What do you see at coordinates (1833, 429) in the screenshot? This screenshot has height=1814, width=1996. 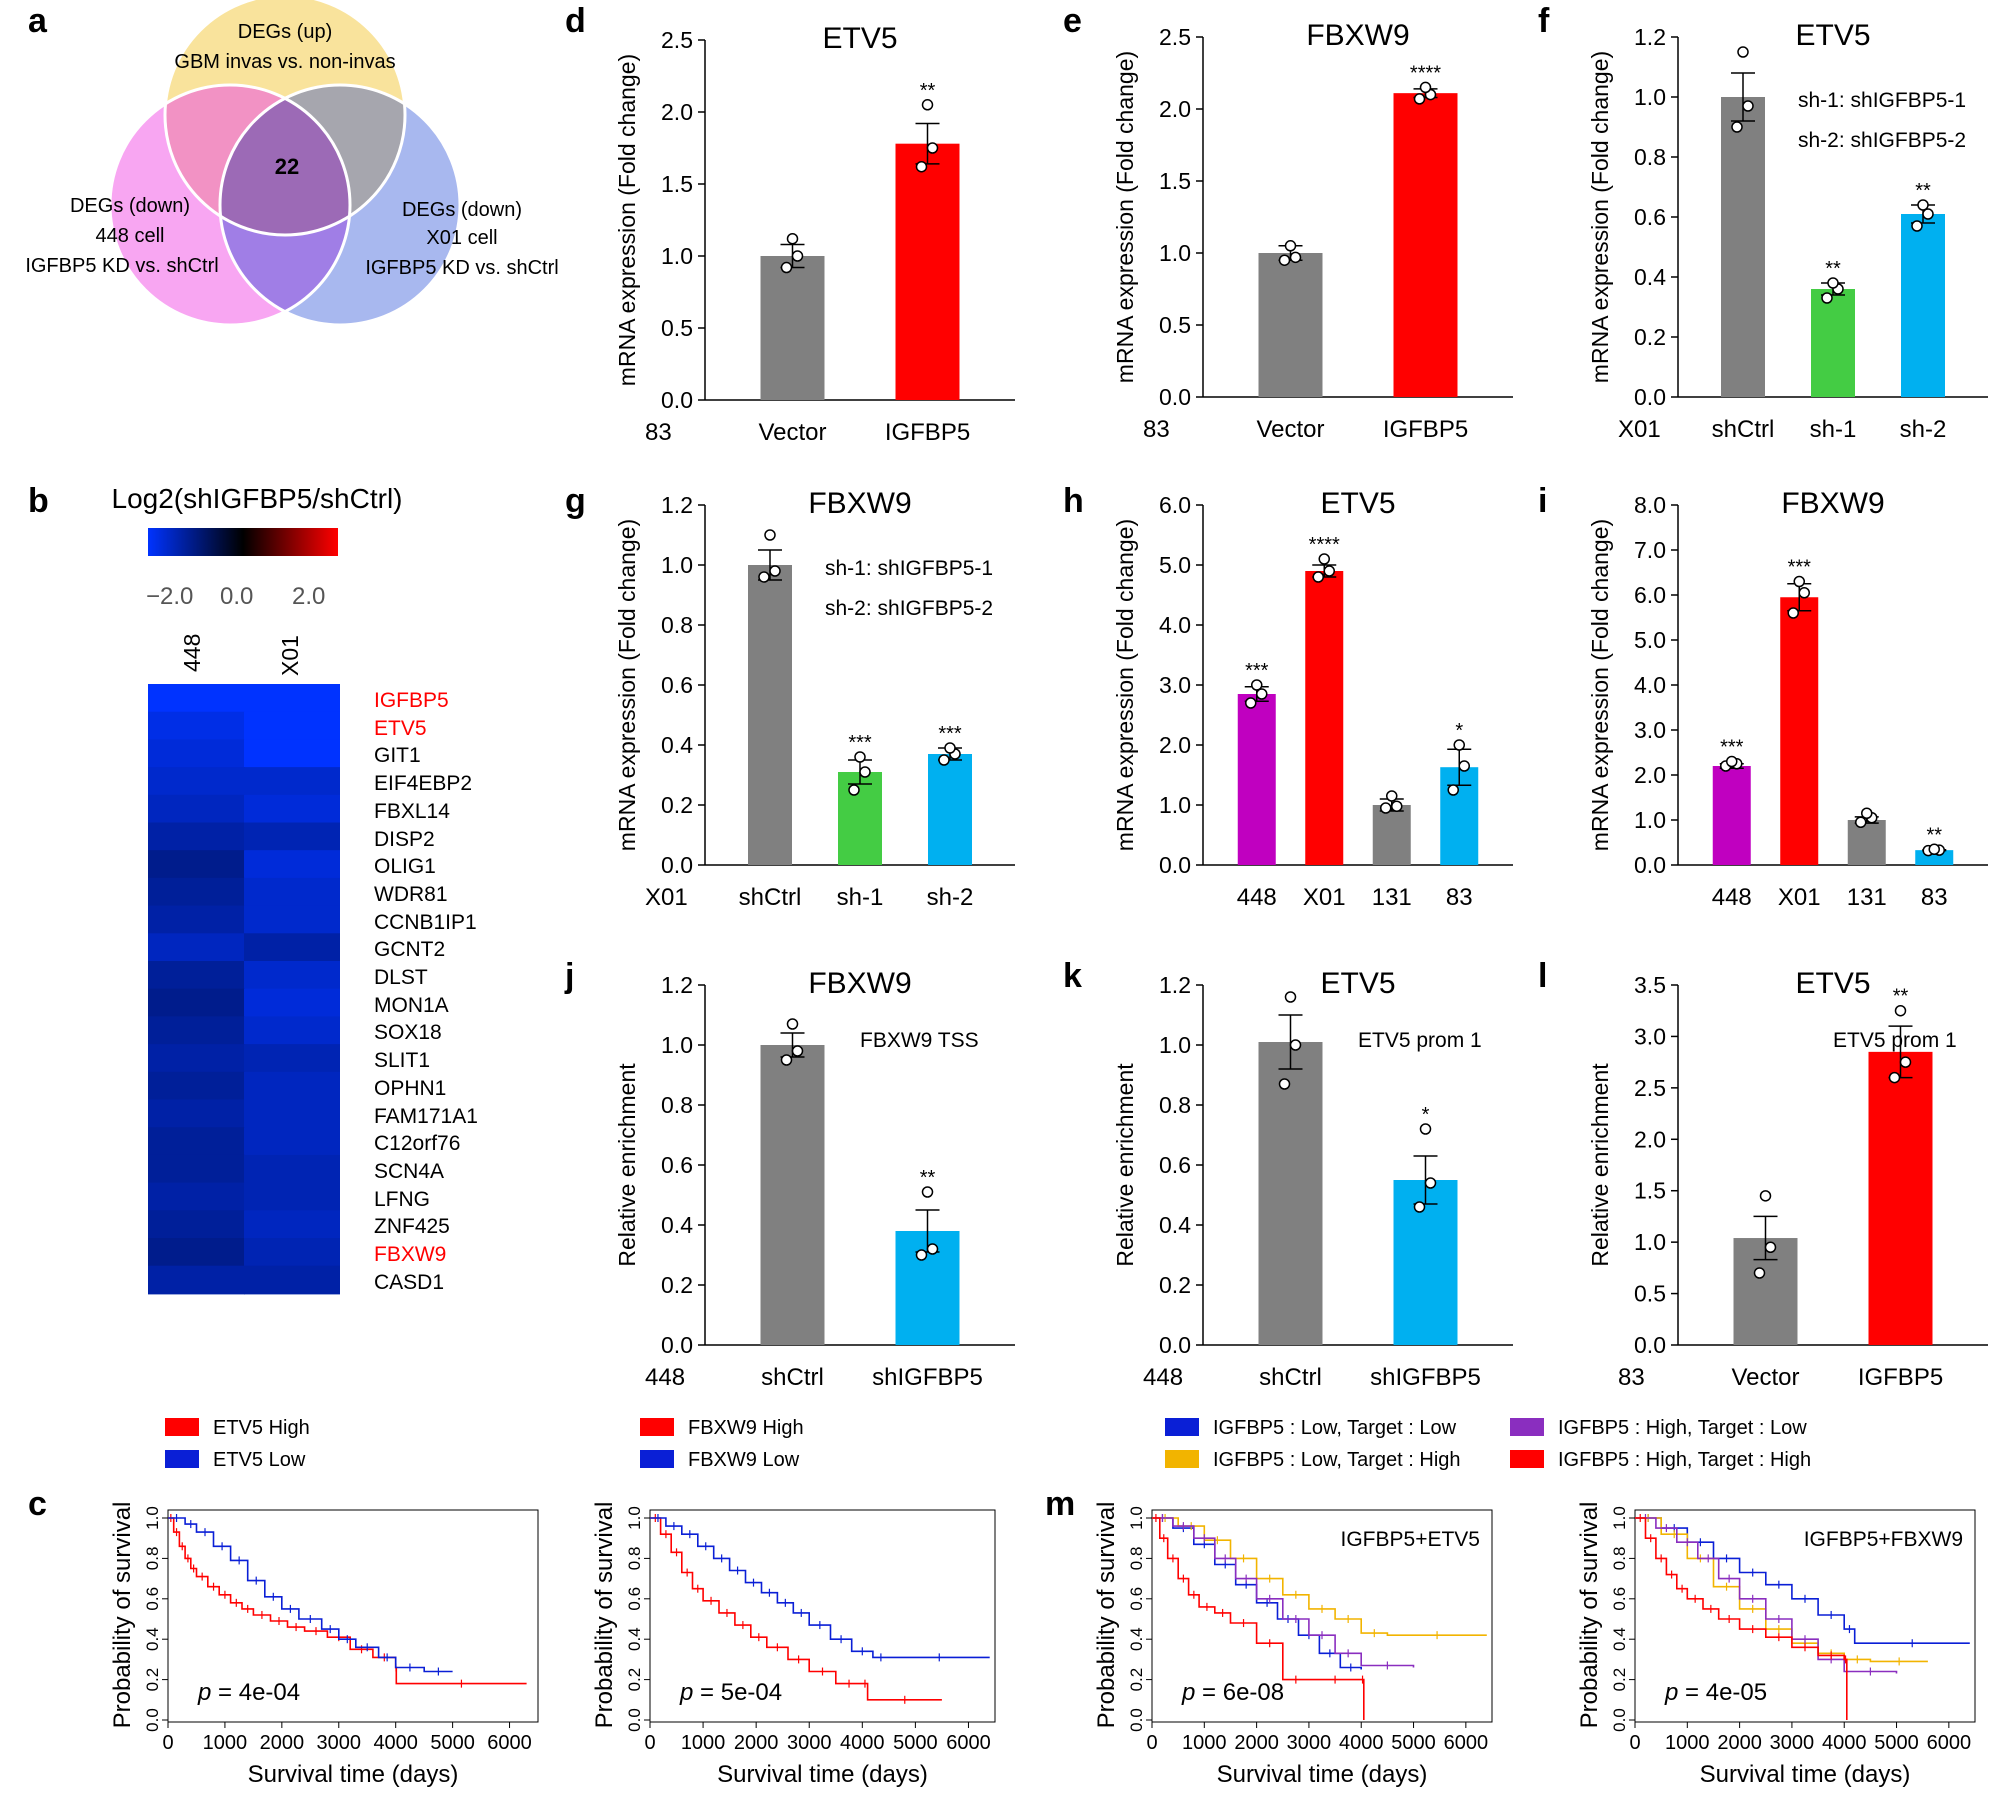 I see `x-category-label: sh-1` at bounding box center [1833, 429].